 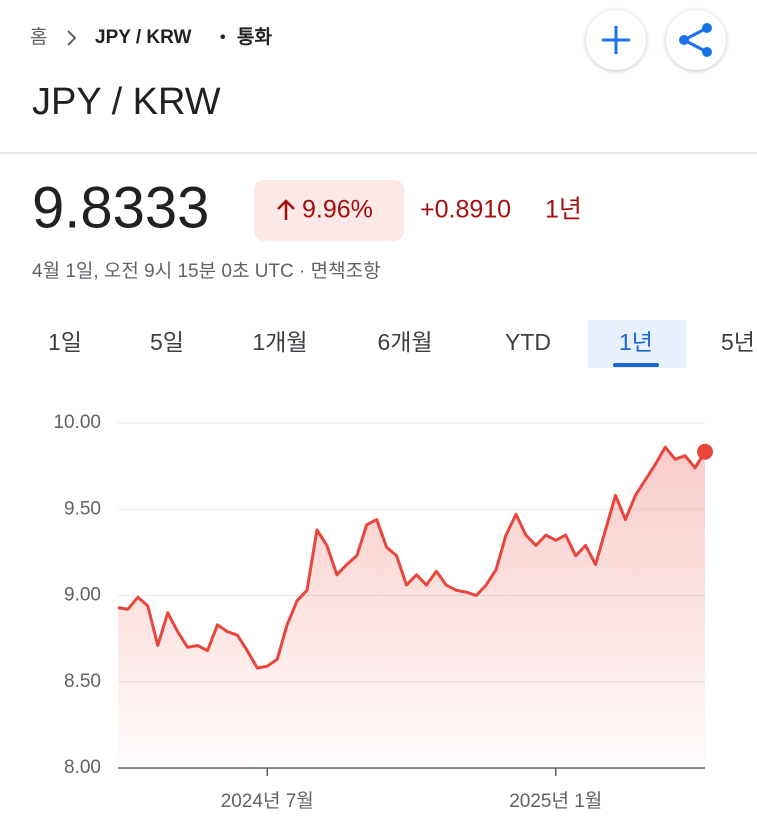 What do you see at coordinates (337, 210) in the screenshot?
I see `change-percent: 9.96%` at bounding box center [337, 210].